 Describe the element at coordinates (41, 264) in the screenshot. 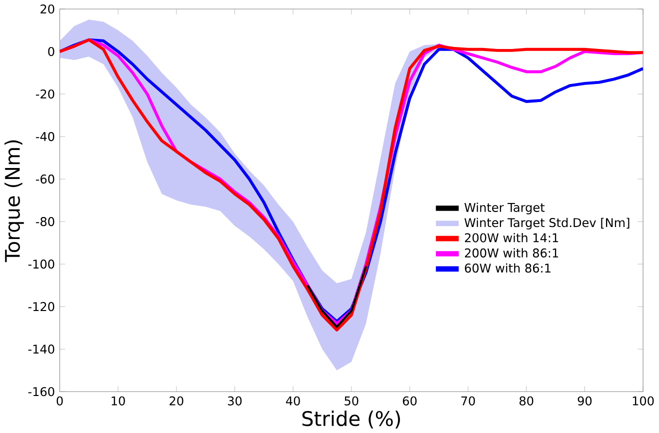

I see `y-tick-label: -100` at that location.